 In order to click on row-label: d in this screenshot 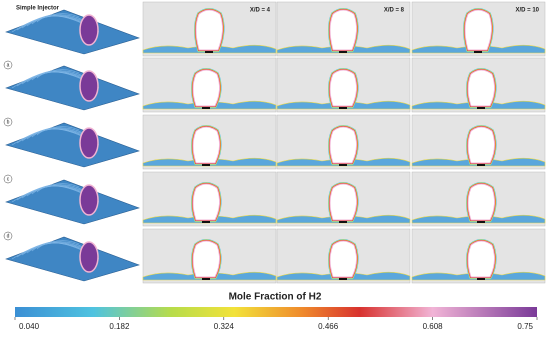, I will do `click(8, 236)`.